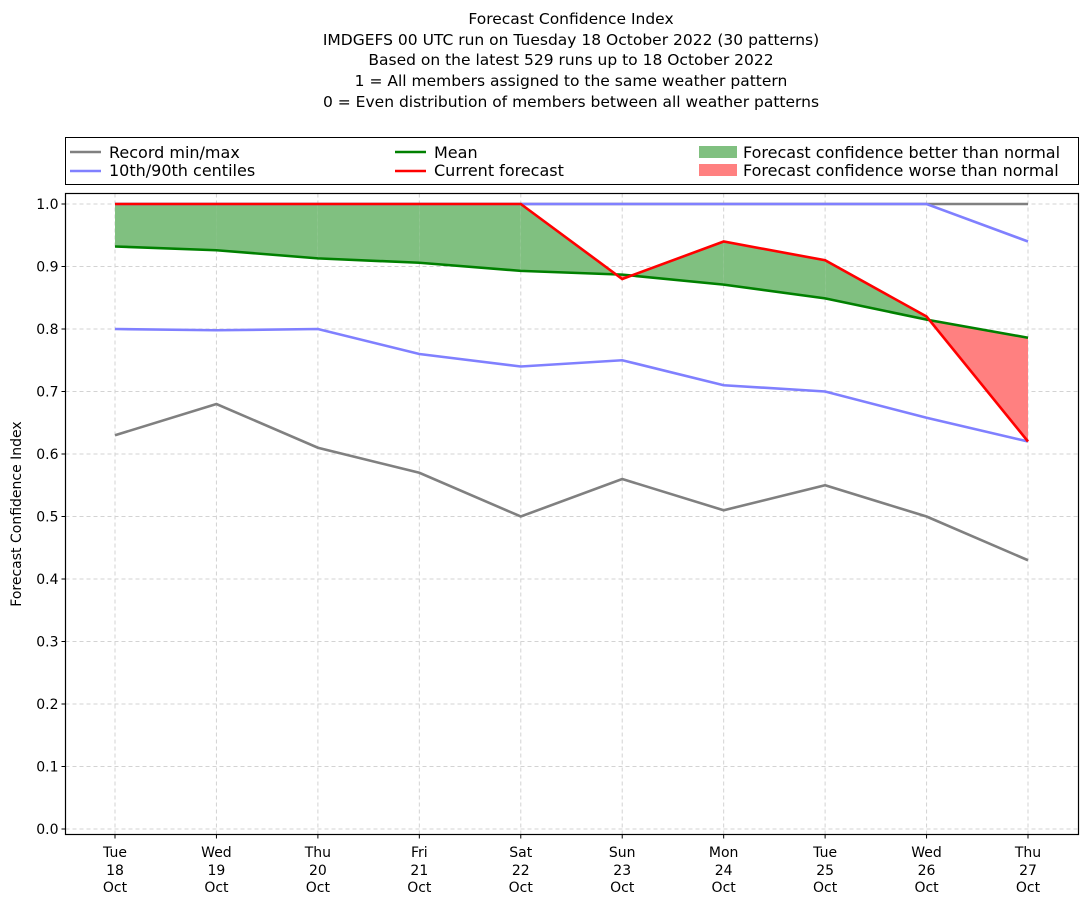 Image resolution: width=1092 pixels, height=924 pixels. I want to click on fill-better-5b, so click(677, 263).